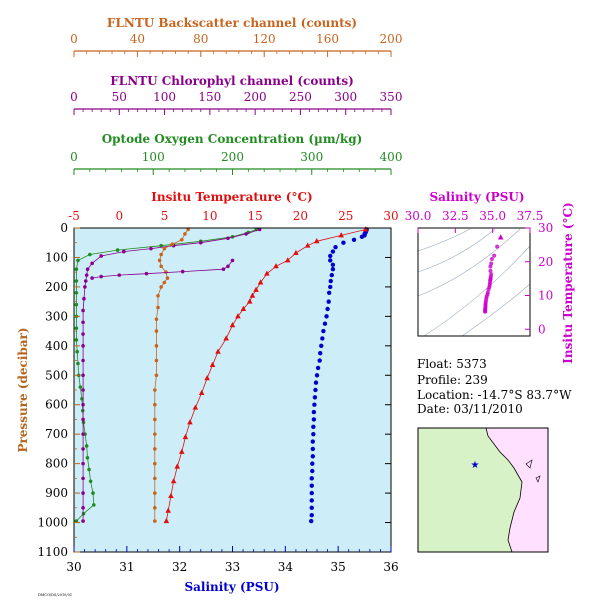 The image size is (590, 614). I want to click on temperature-tick-label: -5, so click(74, 216).